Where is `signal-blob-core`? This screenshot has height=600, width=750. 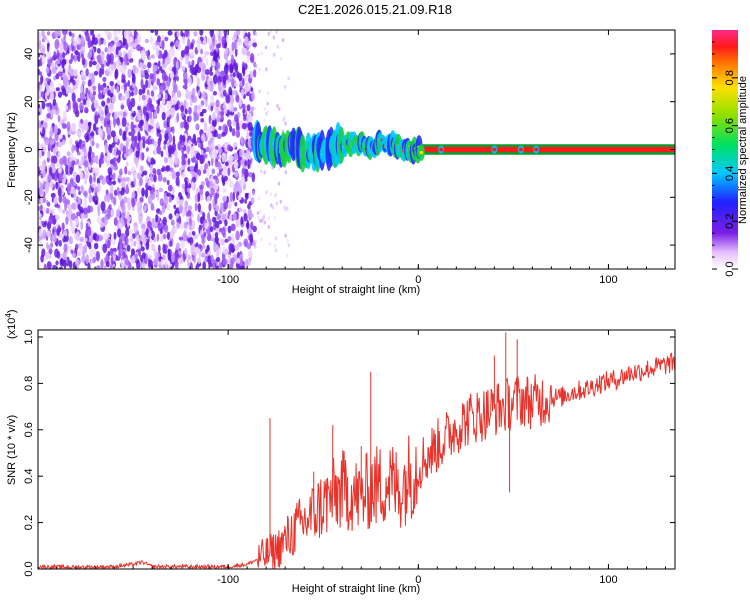 signal-blob-core is located at coordinates (536, 149).